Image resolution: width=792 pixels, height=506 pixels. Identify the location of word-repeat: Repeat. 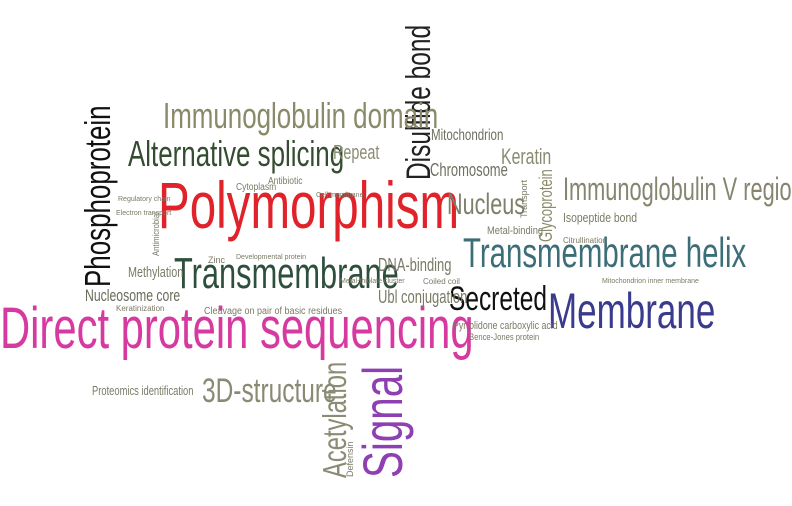
(356, 153).